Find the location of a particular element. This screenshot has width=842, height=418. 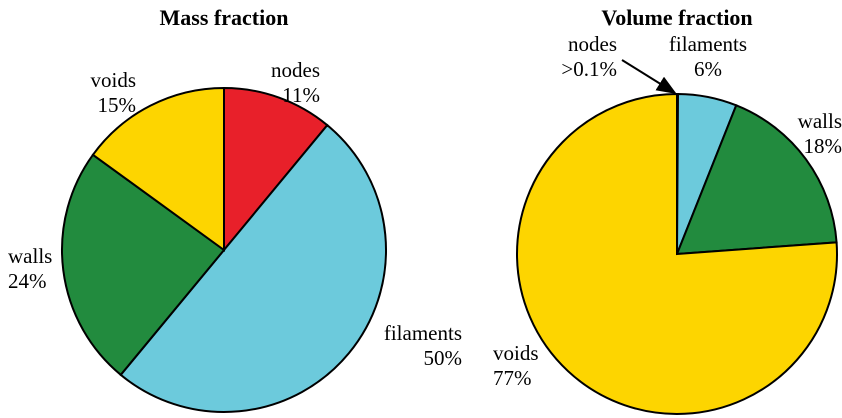

slice-value-label: 11% is located at coordinates (301, 95).